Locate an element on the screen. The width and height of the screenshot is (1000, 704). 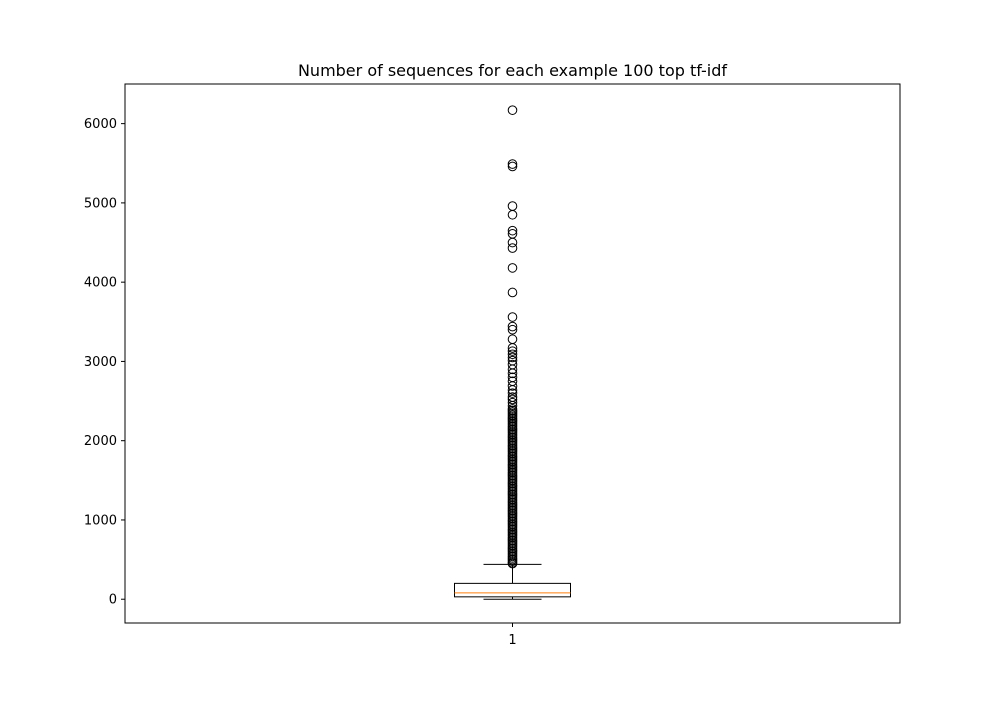
y-tick-label: 1000 is located at coordinates (100, 520).